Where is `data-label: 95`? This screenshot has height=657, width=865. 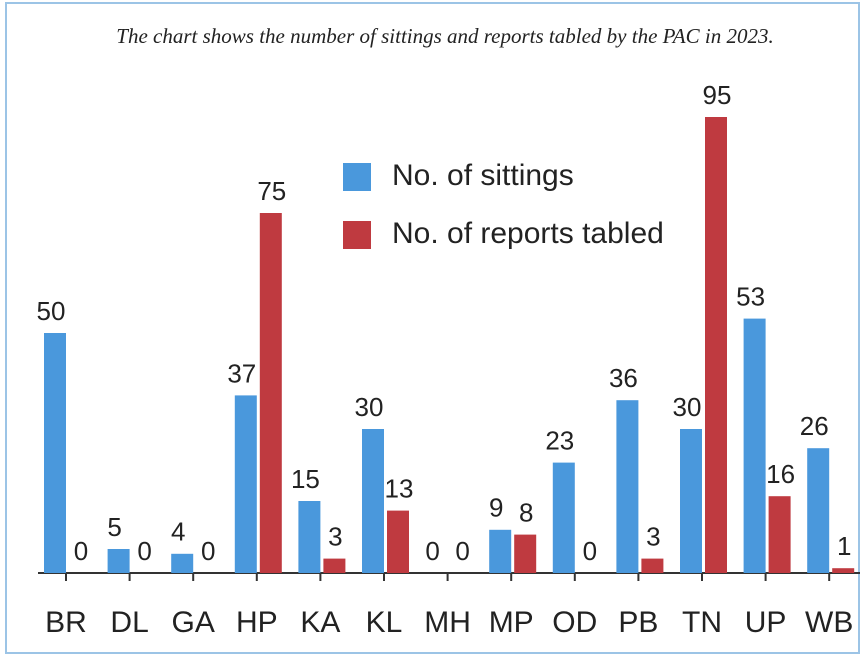 data-label: 95 is located at coordinates (717, 95).